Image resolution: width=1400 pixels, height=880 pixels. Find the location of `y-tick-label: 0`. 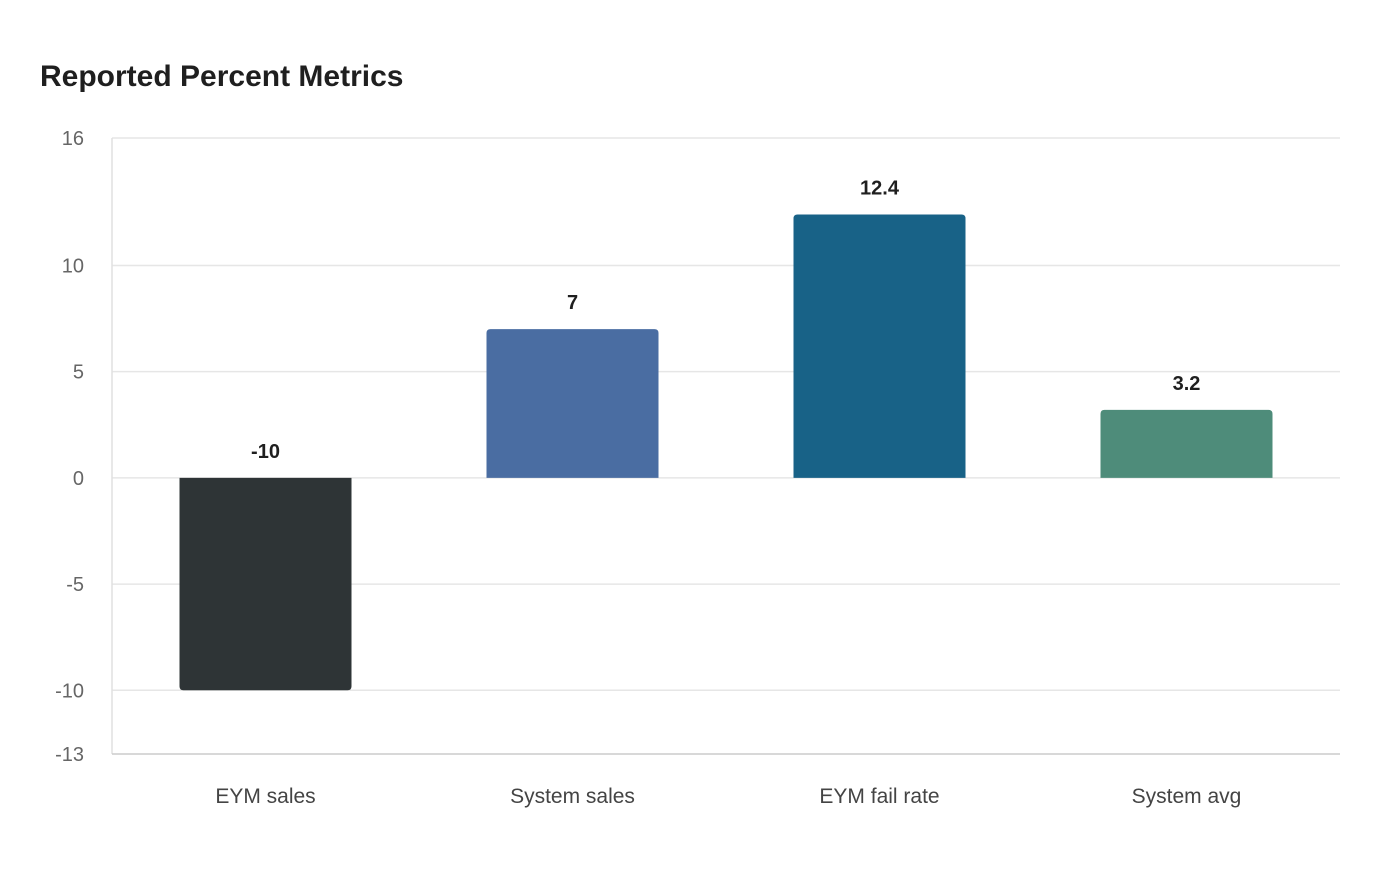

y-tick-label: 0 is located at coordinates (78, 479).